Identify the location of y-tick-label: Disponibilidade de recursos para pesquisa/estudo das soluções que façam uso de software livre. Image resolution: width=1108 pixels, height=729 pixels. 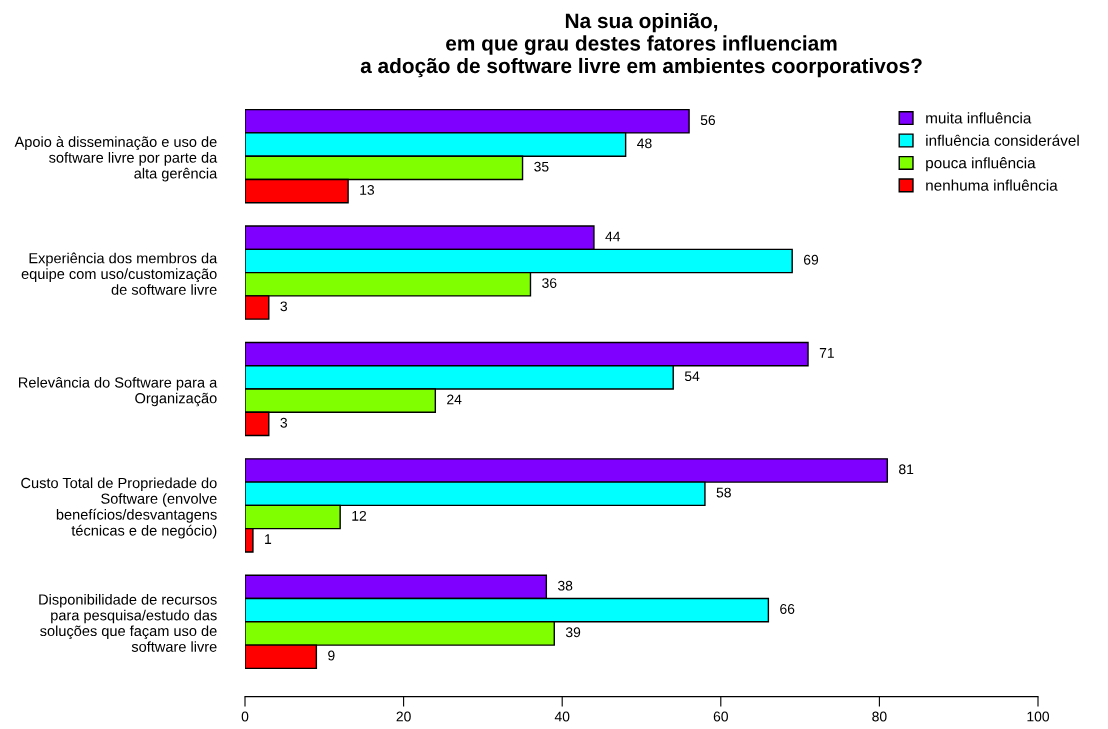
(128, 622).